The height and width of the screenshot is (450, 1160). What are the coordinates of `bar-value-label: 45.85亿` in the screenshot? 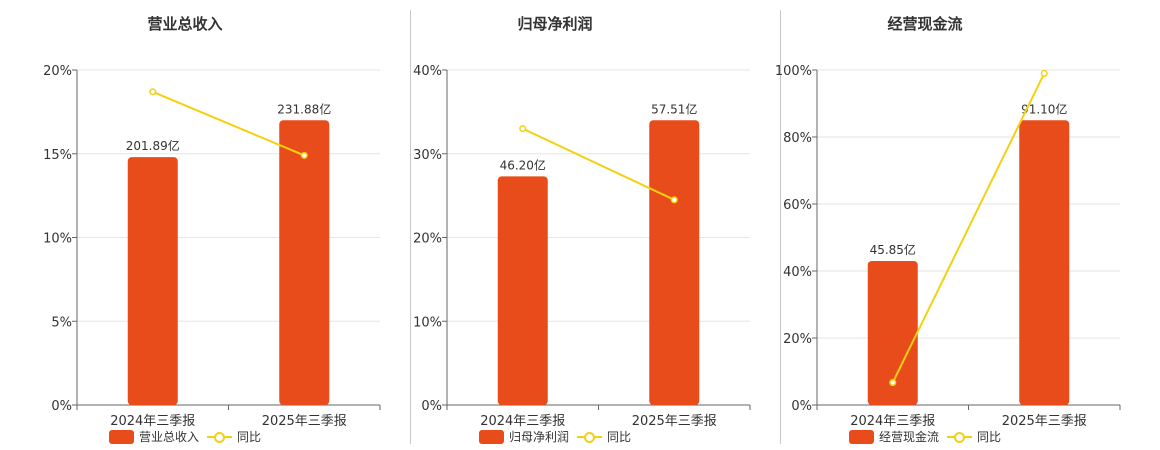 It's located at (893, 249).